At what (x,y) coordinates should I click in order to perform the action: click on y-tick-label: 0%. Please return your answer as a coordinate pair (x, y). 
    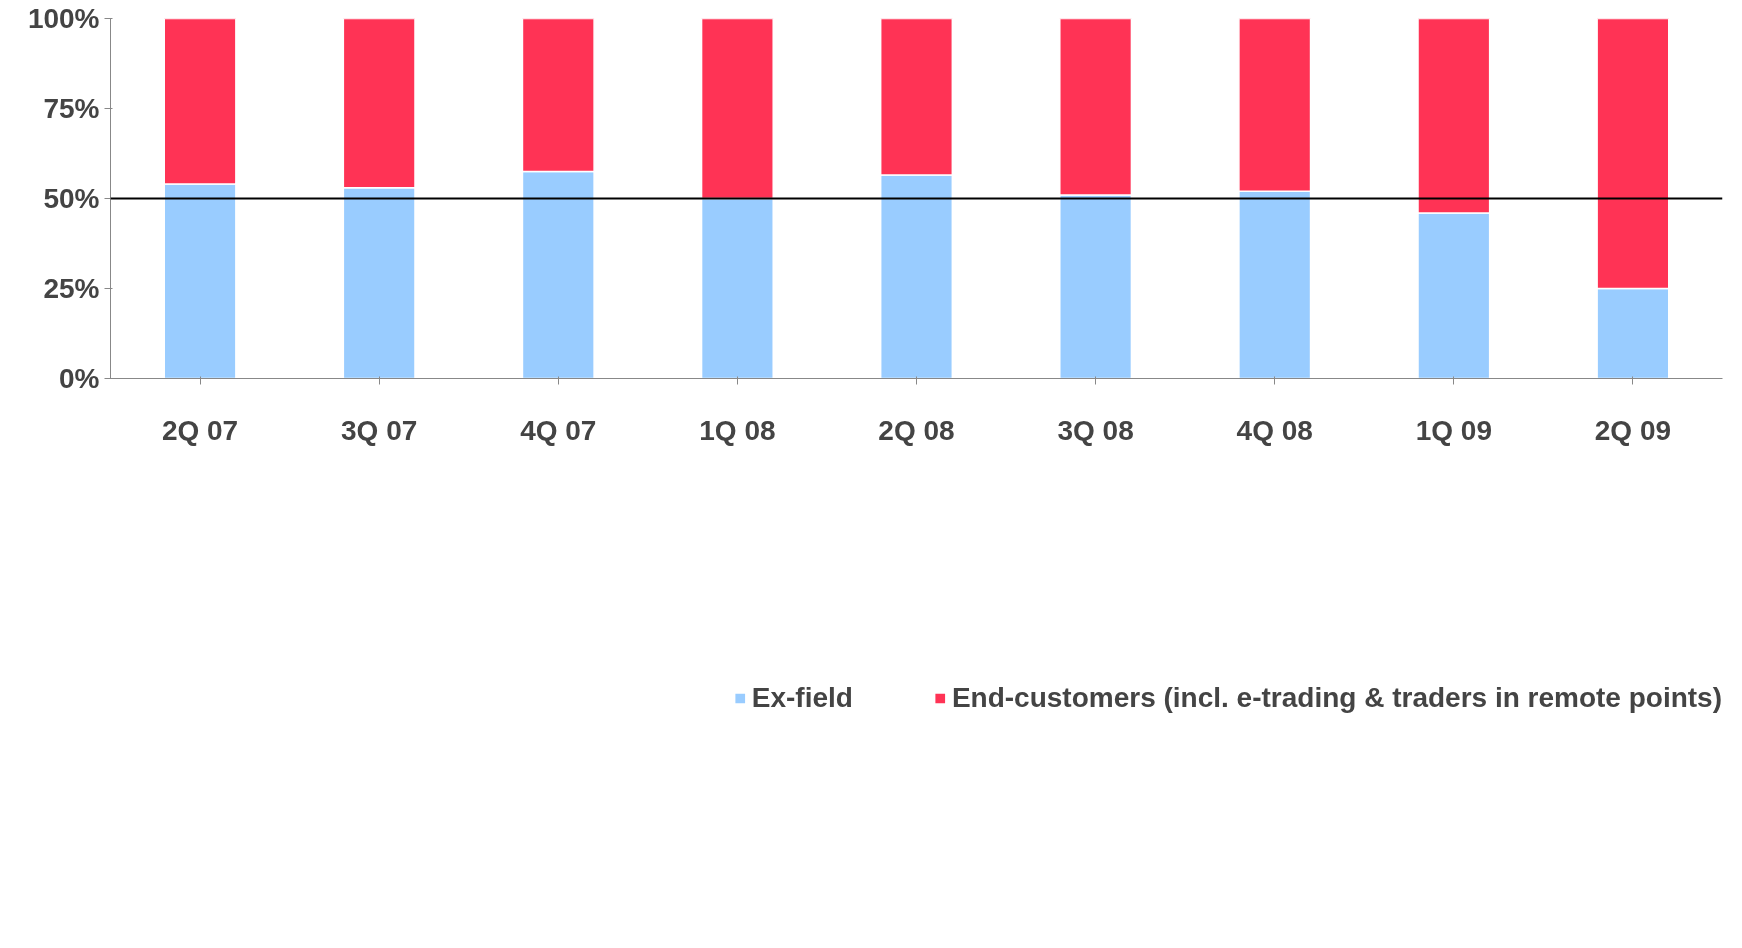
    Looking at the image, I should click on (79, 378).